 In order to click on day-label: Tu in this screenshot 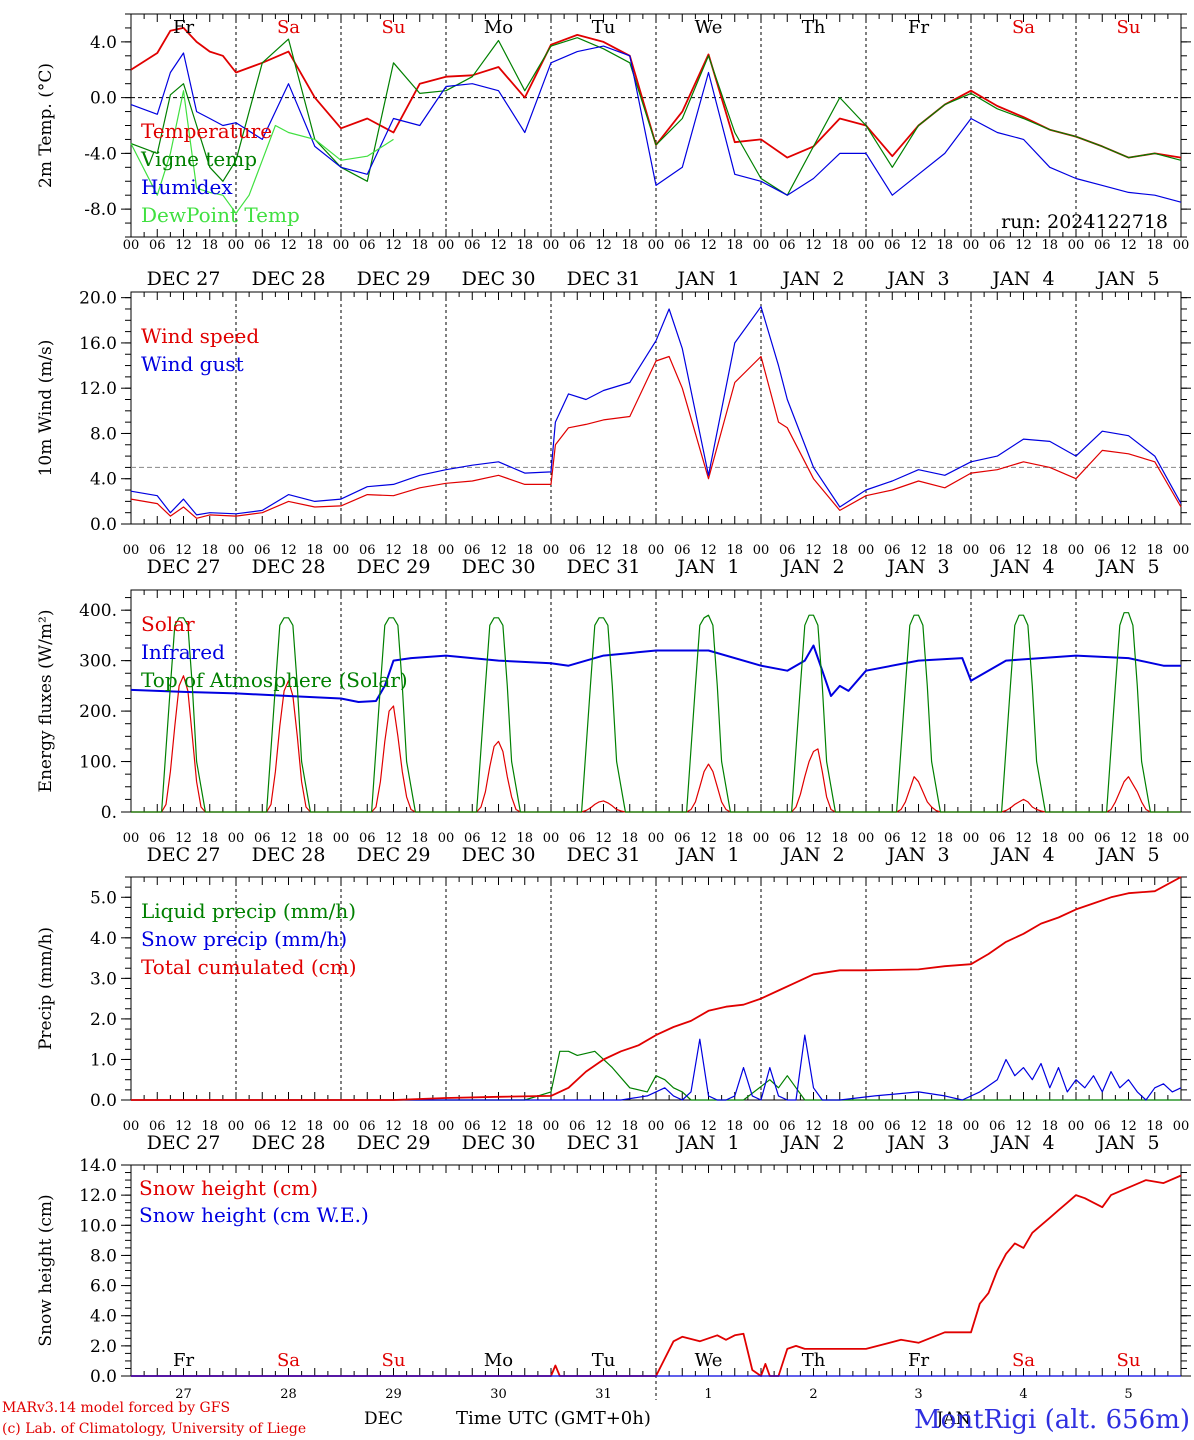, I will do `click(604, 27)`.